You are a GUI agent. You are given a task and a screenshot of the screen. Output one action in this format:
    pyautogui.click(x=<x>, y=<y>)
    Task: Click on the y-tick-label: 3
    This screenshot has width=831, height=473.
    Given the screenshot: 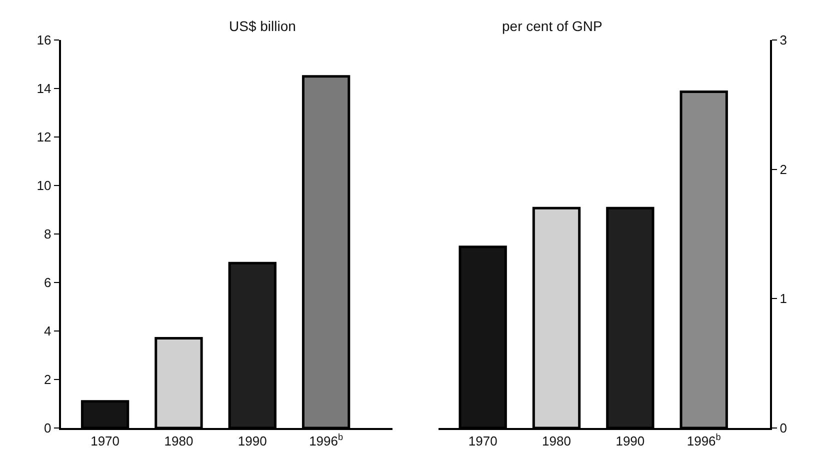 What is the action you would take?
    pyautogui.click(x=783, y=40)
    